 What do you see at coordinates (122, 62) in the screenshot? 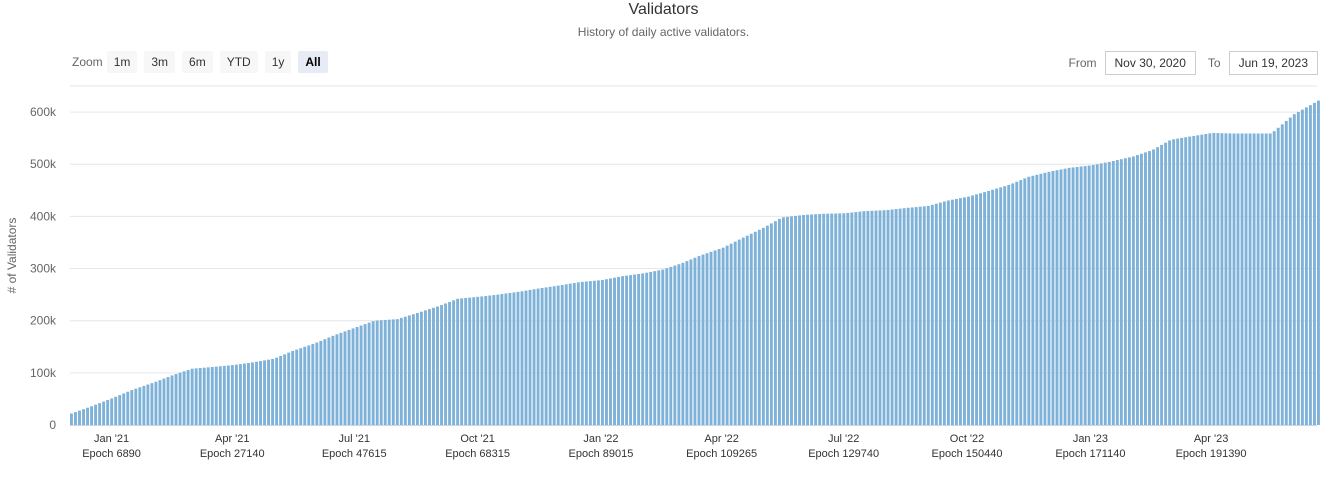
I see `zoom-1m-button: 1m` at bounding box center [122, 62].